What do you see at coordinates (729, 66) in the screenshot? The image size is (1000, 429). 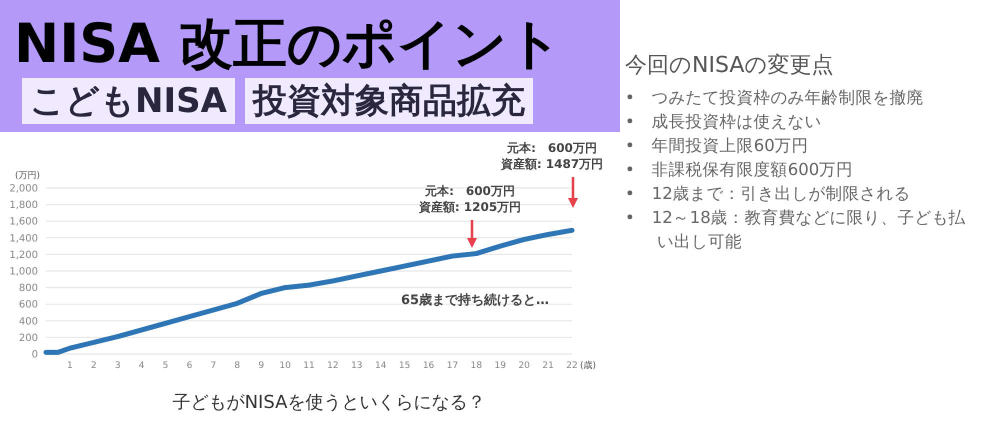 I see `text: 今回のNISAの変更点` at bounding box center [729, 66].